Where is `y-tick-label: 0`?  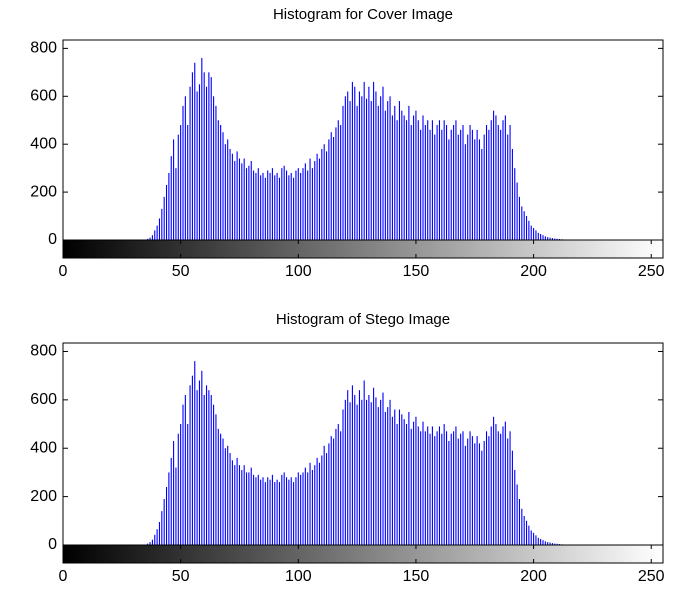 y-tick-label: 0 is located at coordinates (52, 544).